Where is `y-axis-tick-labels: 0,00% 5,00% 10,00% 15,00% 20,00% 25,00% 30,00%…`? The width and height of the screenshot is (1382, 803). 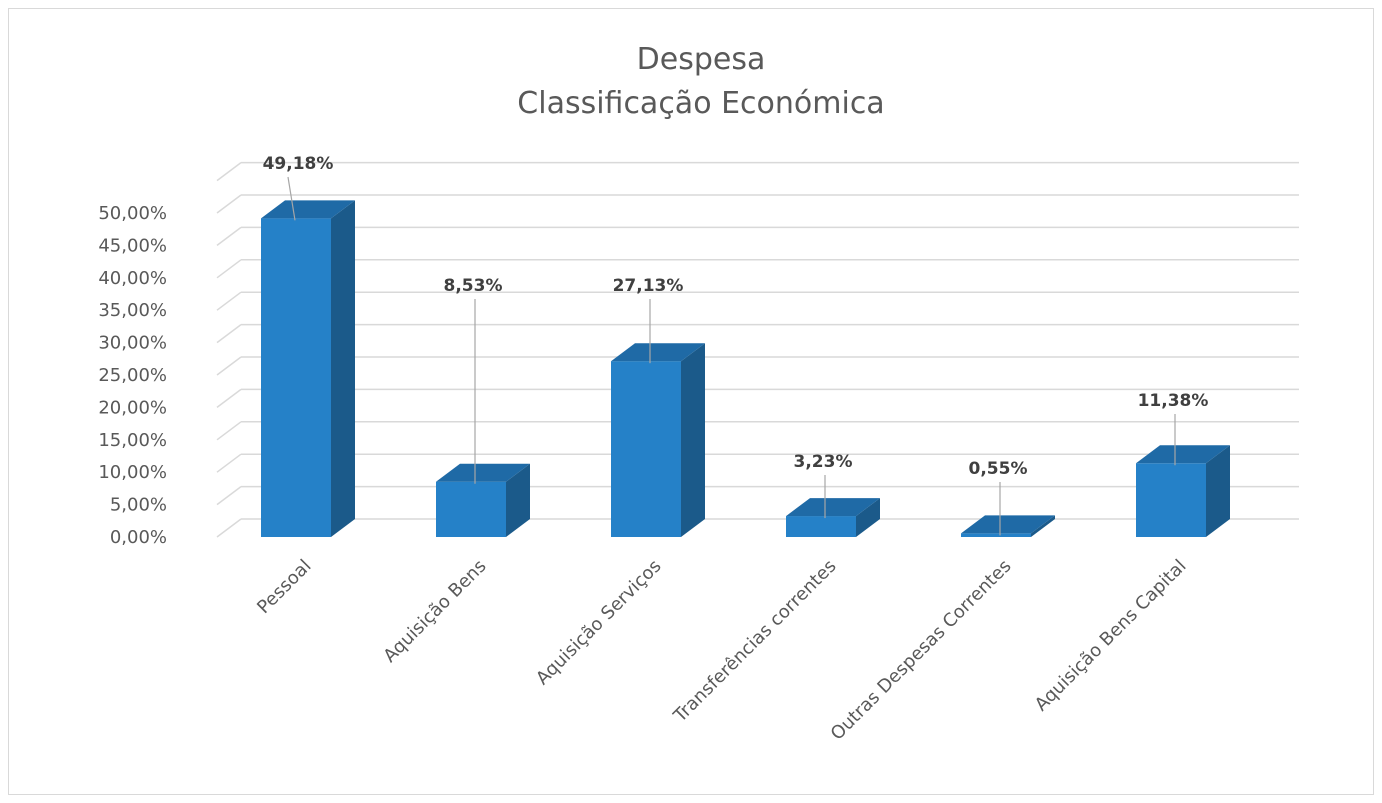
y-axis-tick-labels: 0,00% 5,00% 10,00% 15,00% 20,00% 25,00% 30,00%… is located at coordinates (132, 375).